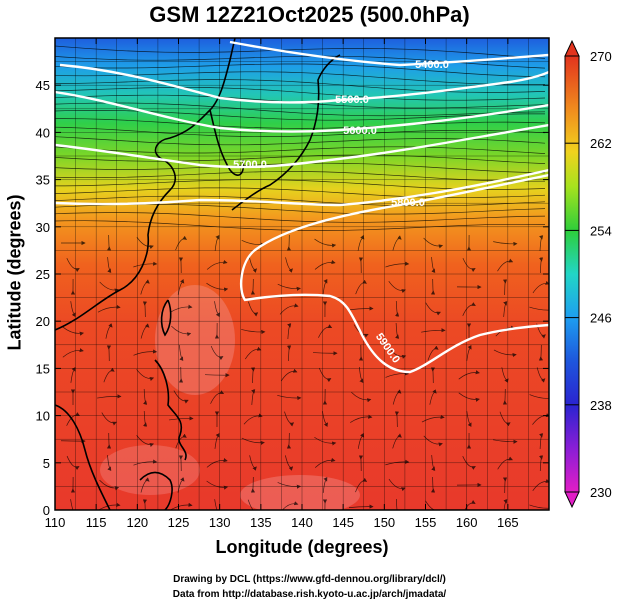 Image resolution: width=619 pixels, height=605 pixels. What do you see at coordinates (43, 180) in the screenshot?
I see `y-tick-label: 35` at bounding box center [43, 180].